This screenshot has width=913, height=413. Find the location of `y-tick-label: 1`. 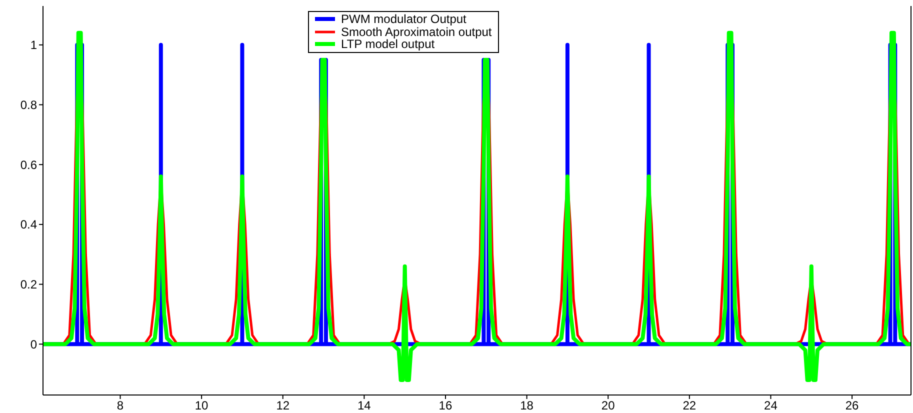

y-tick-label: 1 is located at coordinates (34, 45).